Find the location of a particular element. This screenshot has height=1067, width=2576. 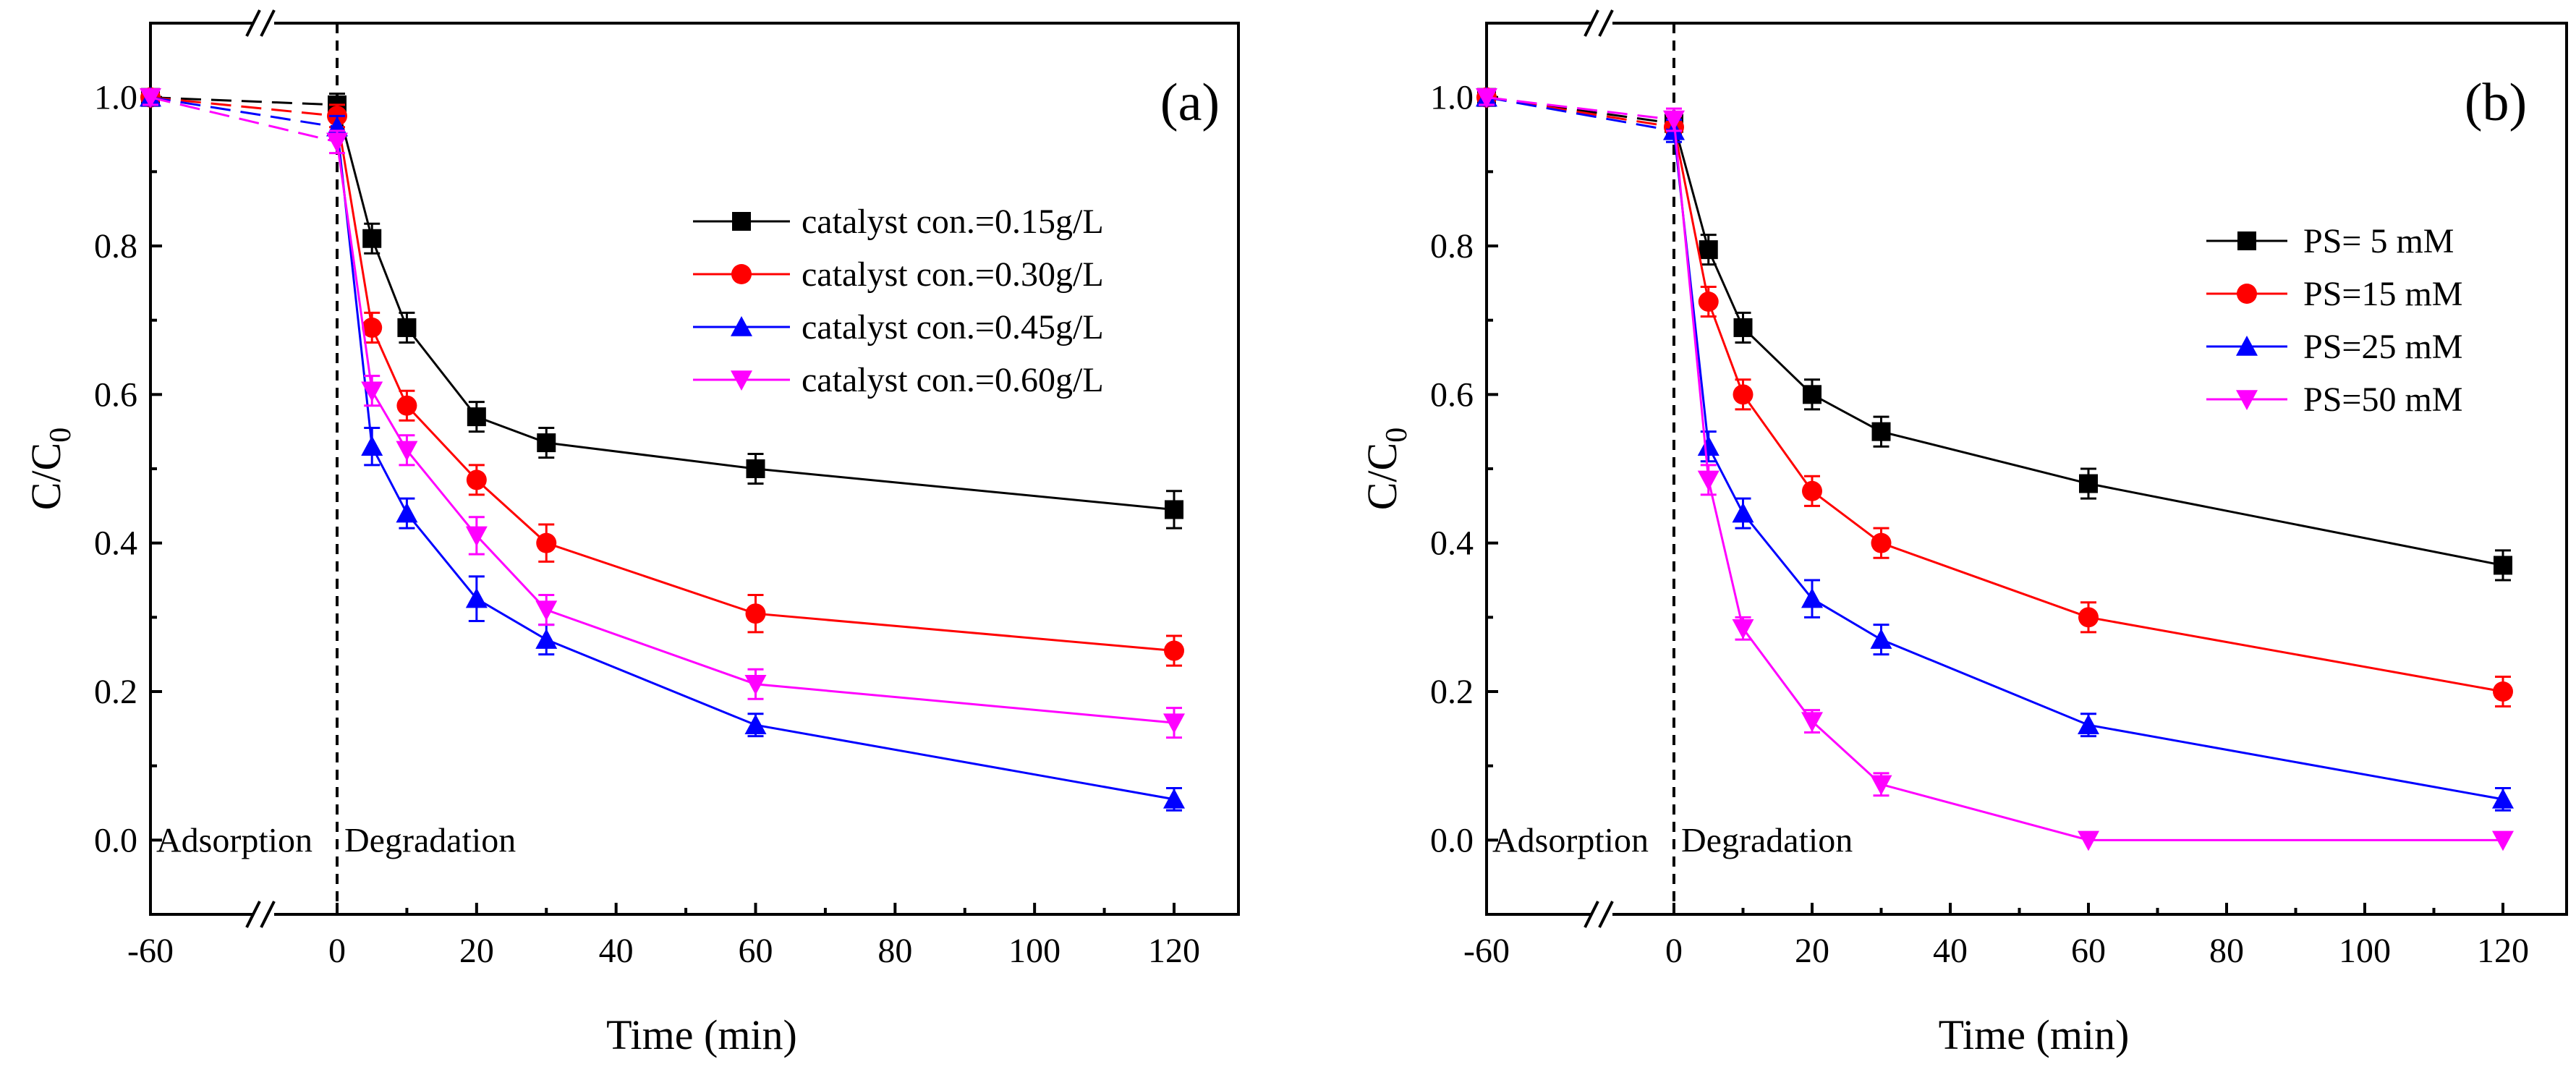

x-tick-label: 80 is located at coordinates (894, 951).